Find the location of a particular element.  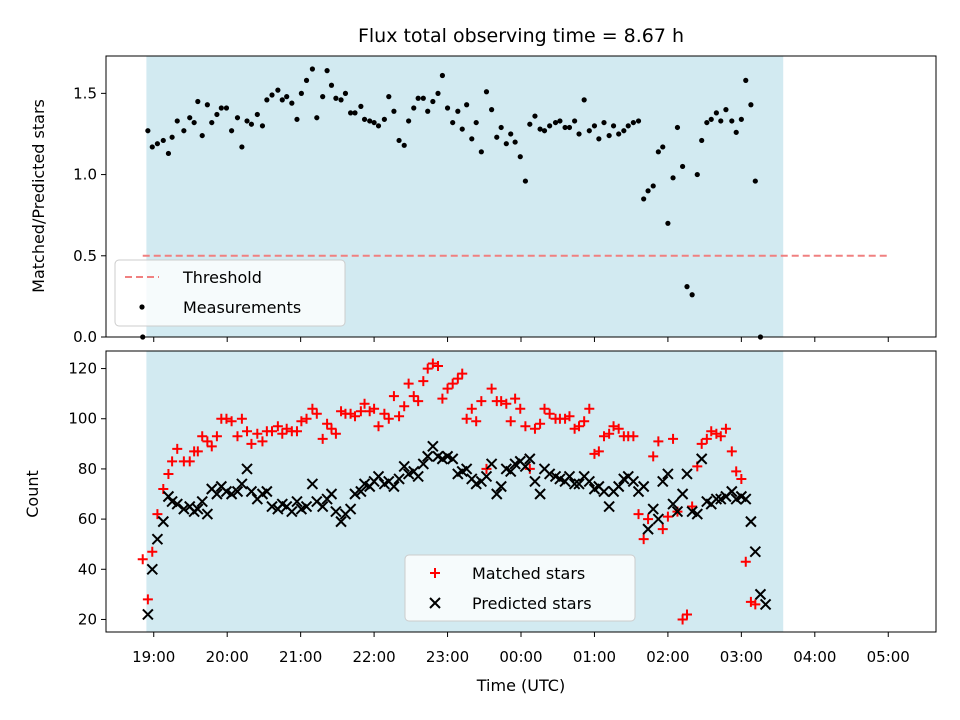

y-tick-label: 1.0 is located at coordinates (85, 175).